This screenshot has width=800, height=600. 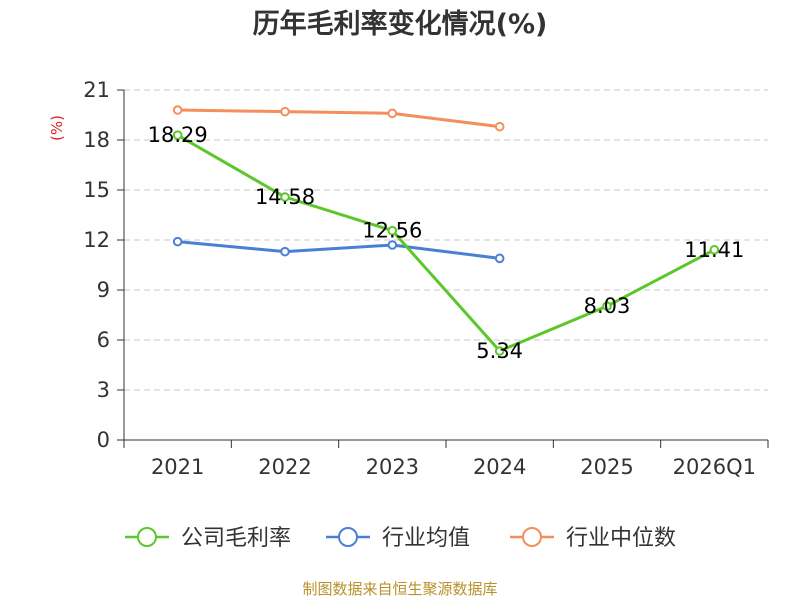 I want to click on legend-label: 行业中位数, so click(x=621, y=538).